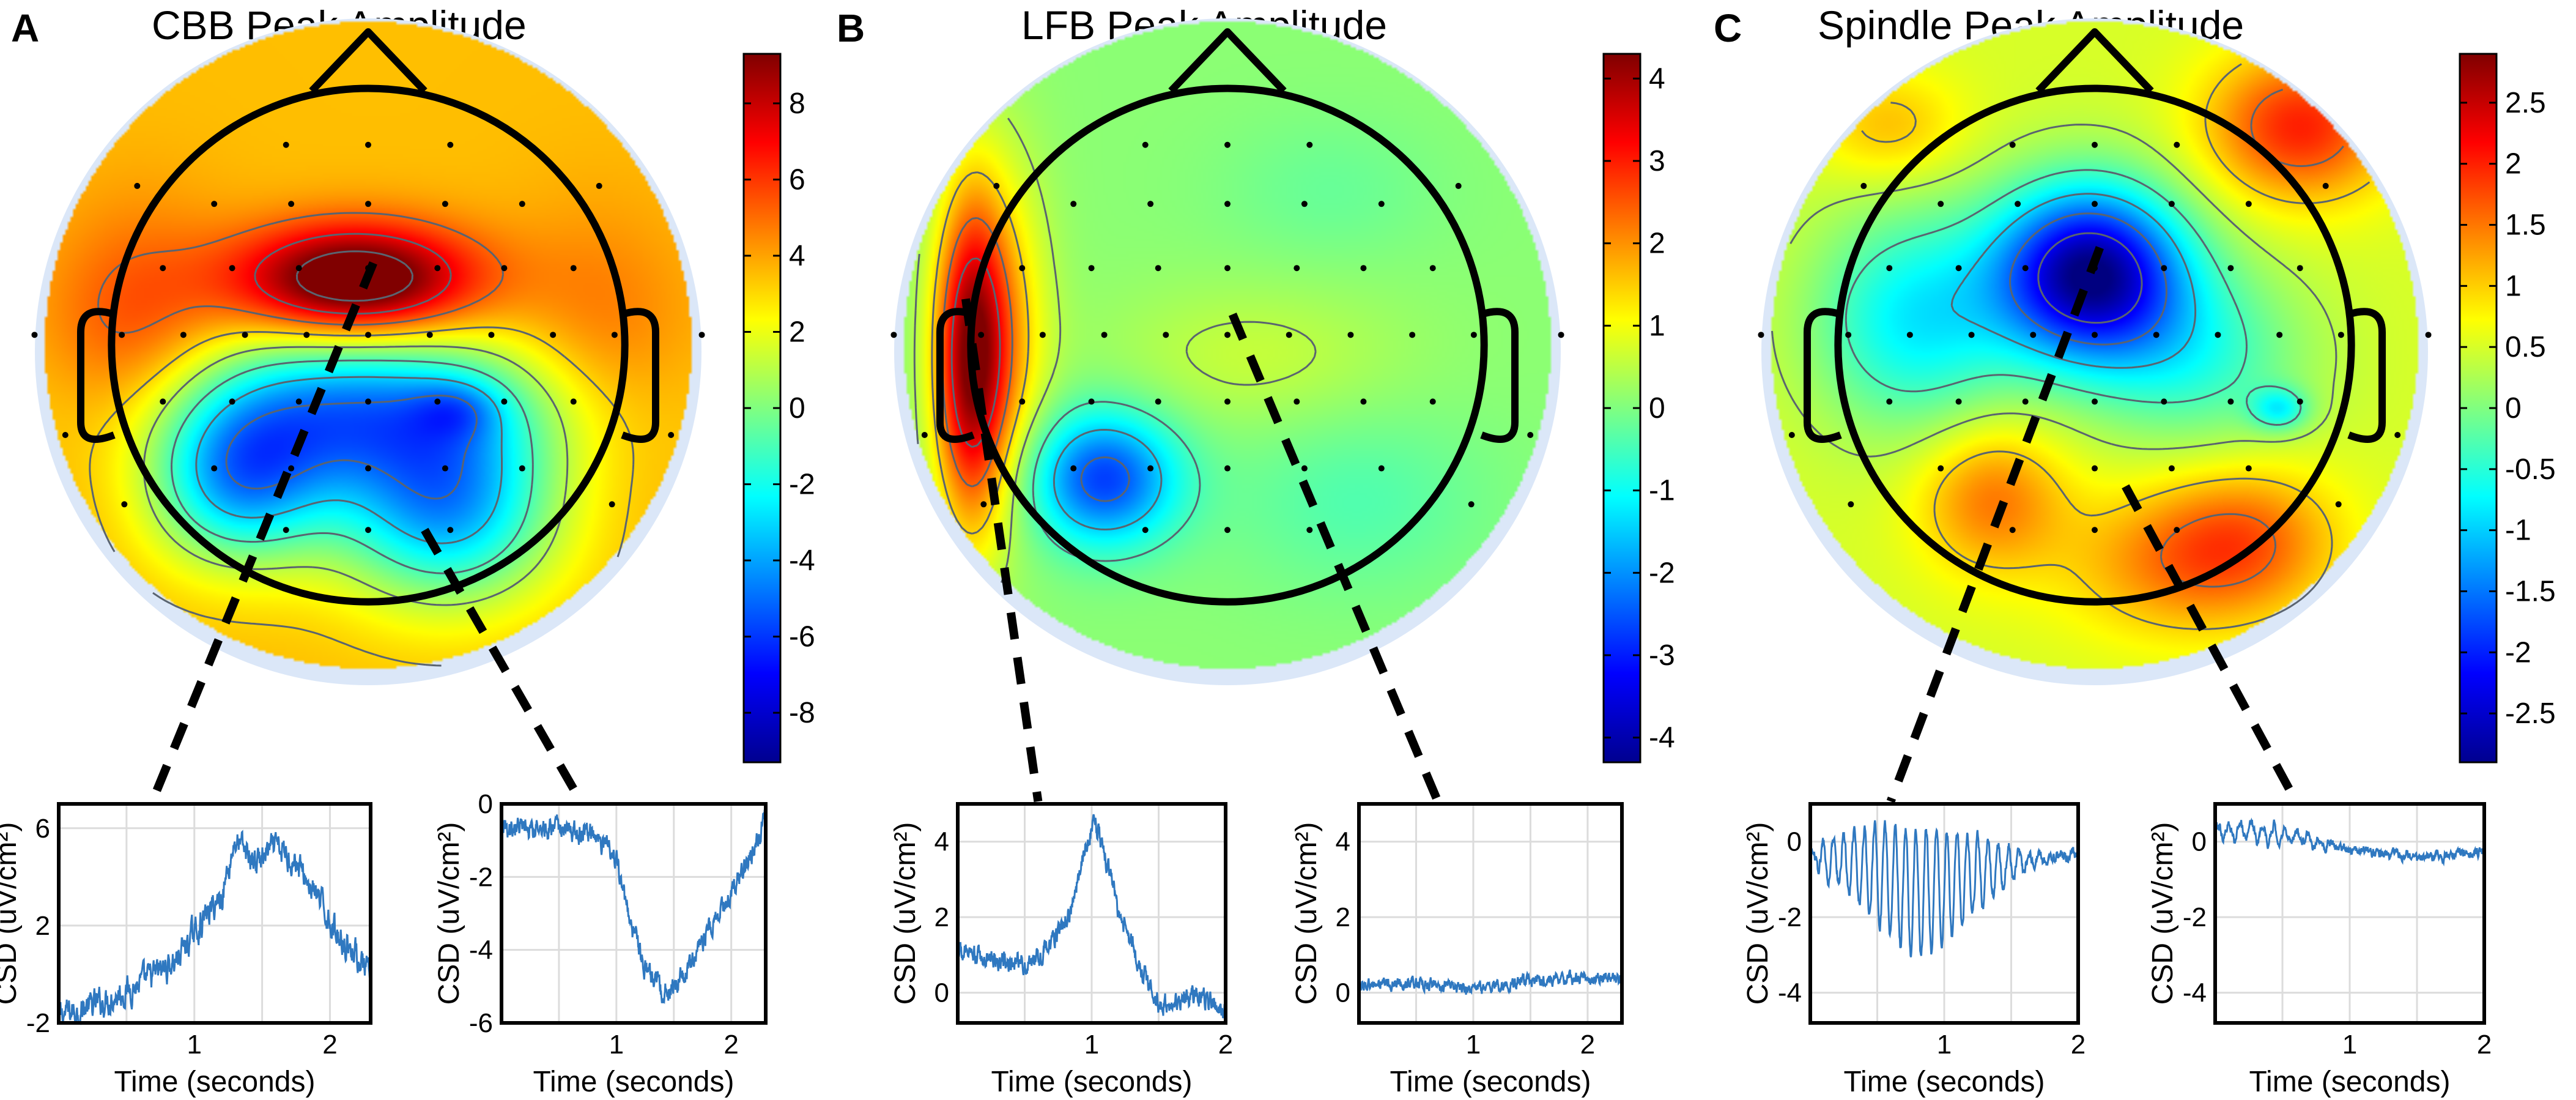 This screenshot has width=2576, height=1100. What do you see at coordinates (42, 926) in the screenshot?
I see `y-tick-label: 2` at bounding box center [42, 926].